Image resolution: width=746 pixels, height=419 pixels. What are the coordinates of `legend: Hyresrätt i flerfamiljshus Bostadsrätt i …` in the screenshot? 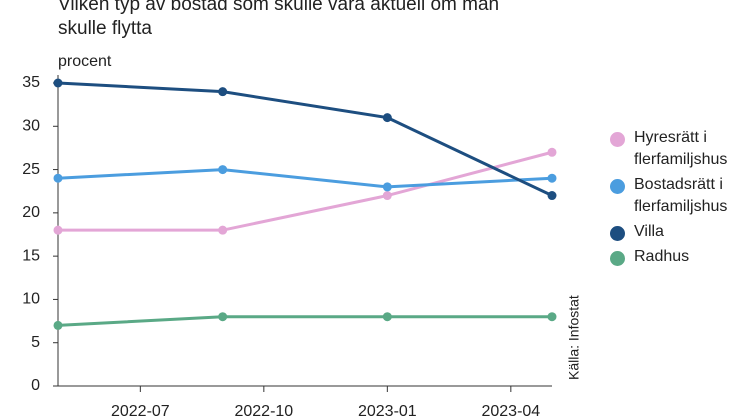 It's located at (669, 201).